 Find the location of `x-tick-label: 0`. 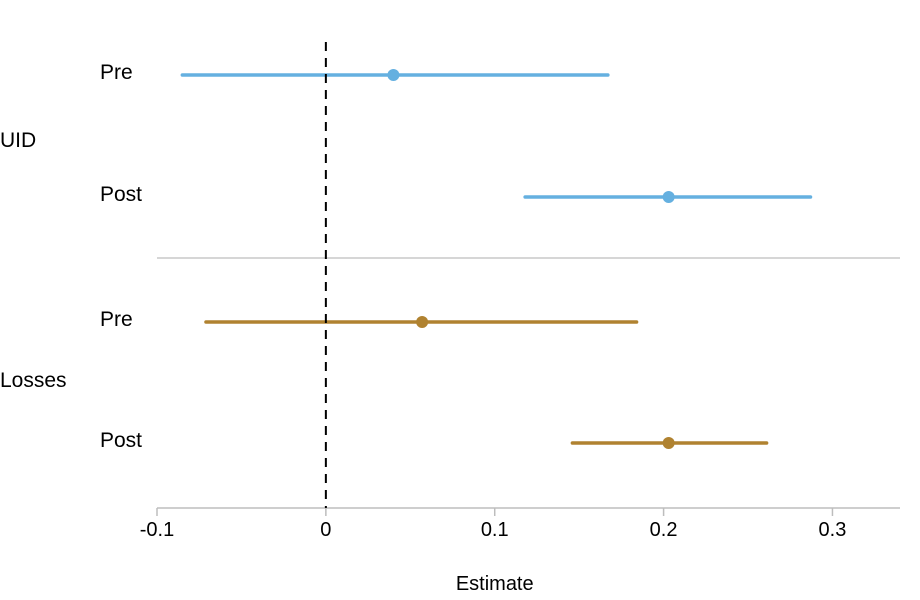

x-tick-label: 0 is located at coordinates (325, 530).